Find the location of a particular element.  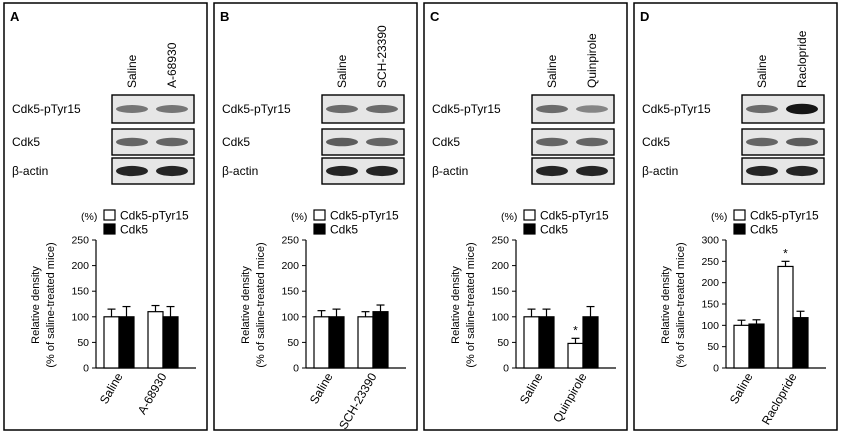

lane-label: Quinpirole is located at coordinates (592, 60).